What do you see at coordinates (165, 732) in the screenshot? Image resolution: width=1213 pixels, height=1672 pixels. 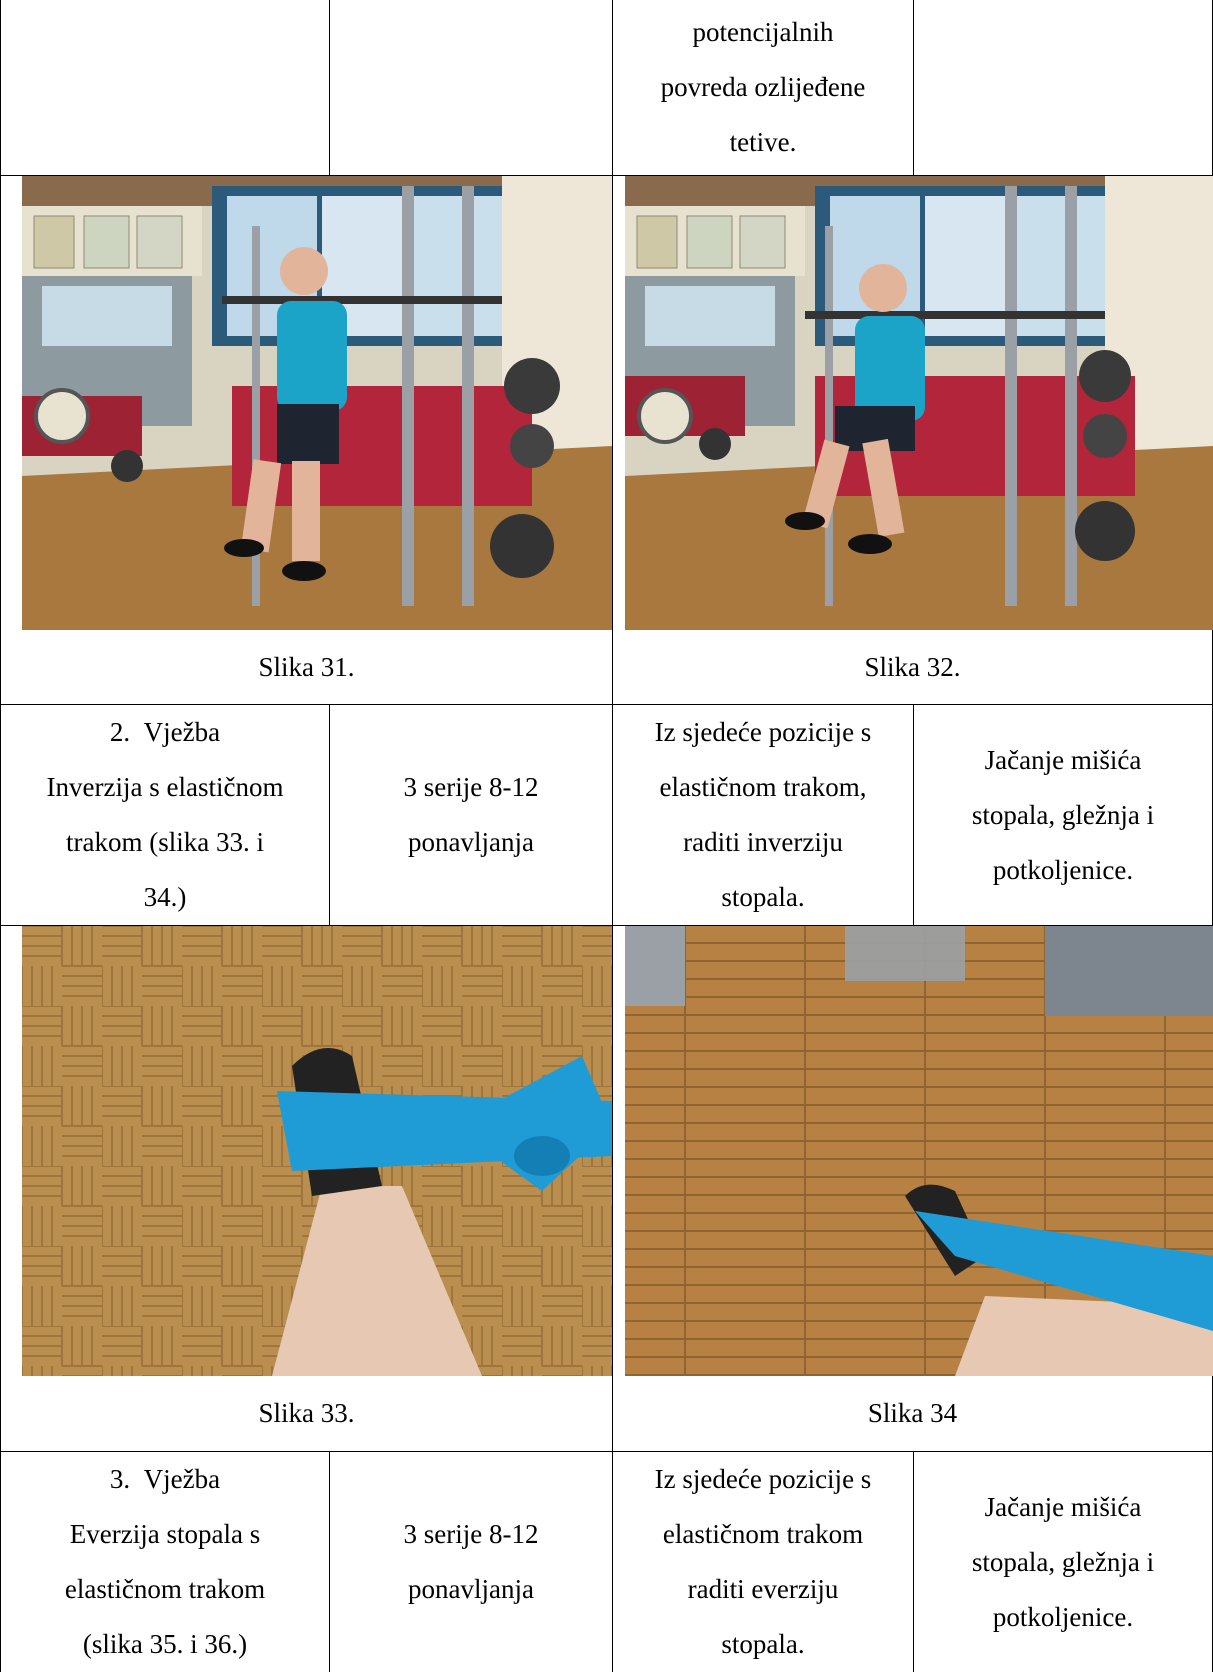 I see `exercise-name-line: 2. Vježba` at bounding box center [165, 732].